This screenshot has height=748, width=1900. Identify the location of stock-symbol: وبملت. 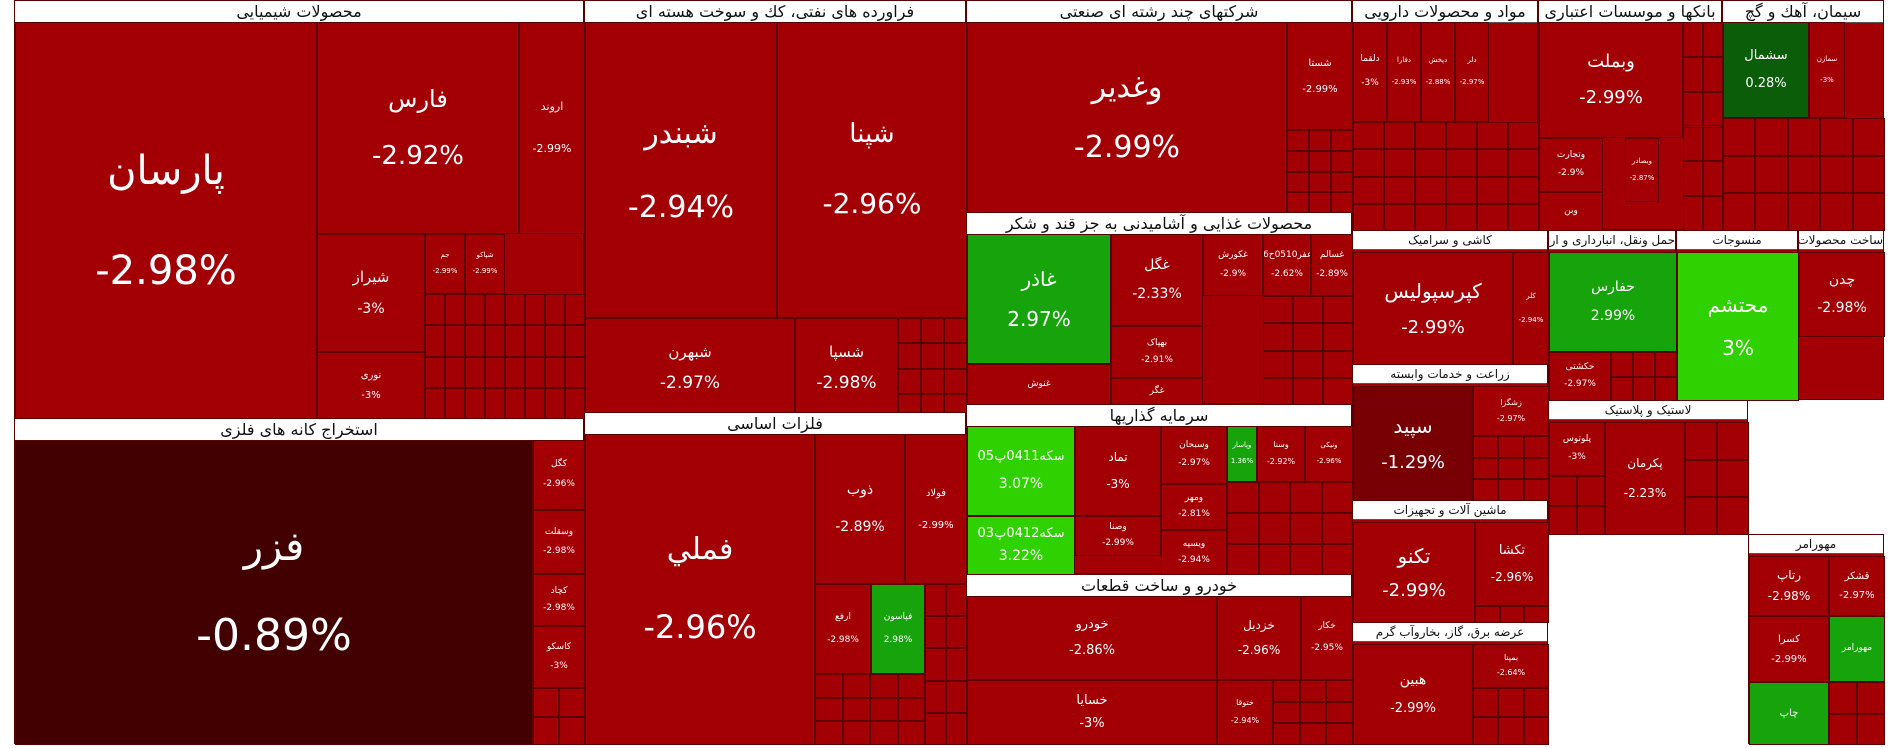
(1611, 62).